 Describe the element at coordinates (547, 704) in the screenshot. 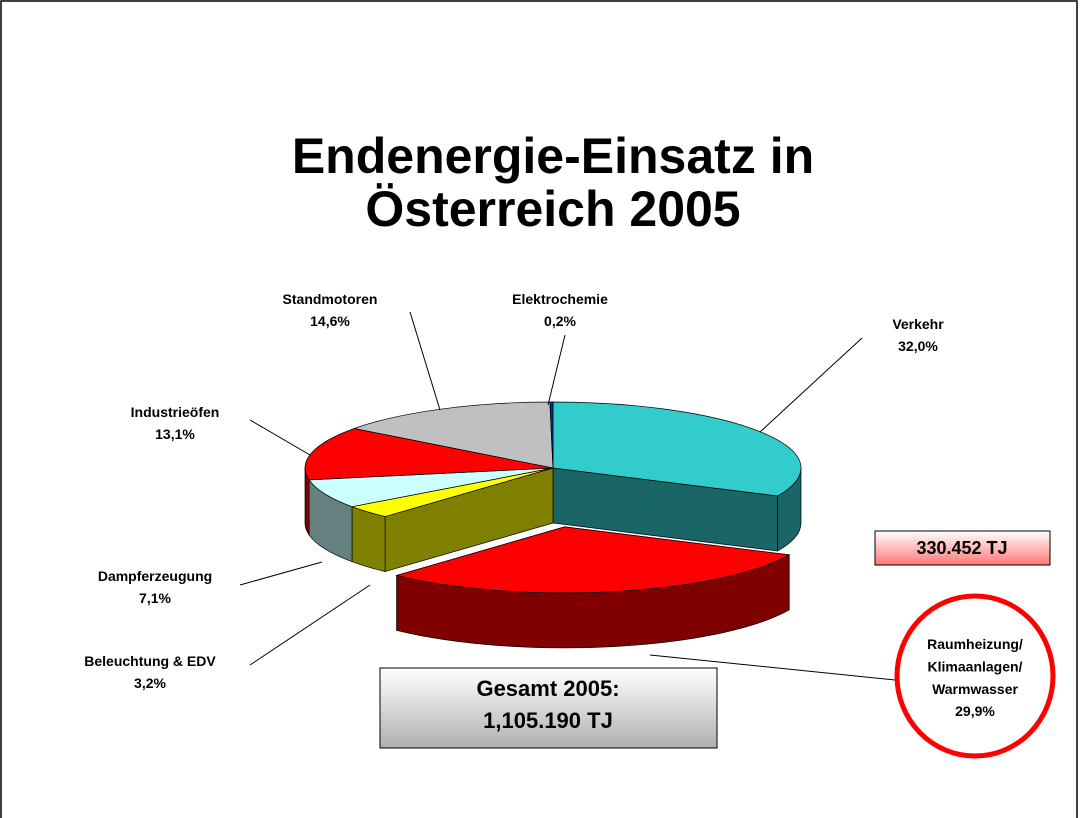

I see `annotation: Gesamt 2005: 1,105.190 TJ` at that location.